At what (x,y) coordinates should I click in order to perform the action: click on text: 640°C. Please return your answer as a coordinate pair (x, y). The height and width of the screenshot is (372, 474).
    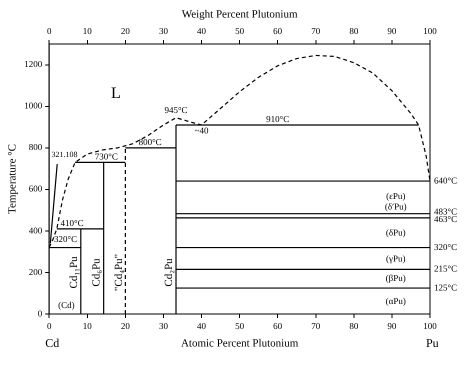
    Looking at the image, I should click on (446, 180).